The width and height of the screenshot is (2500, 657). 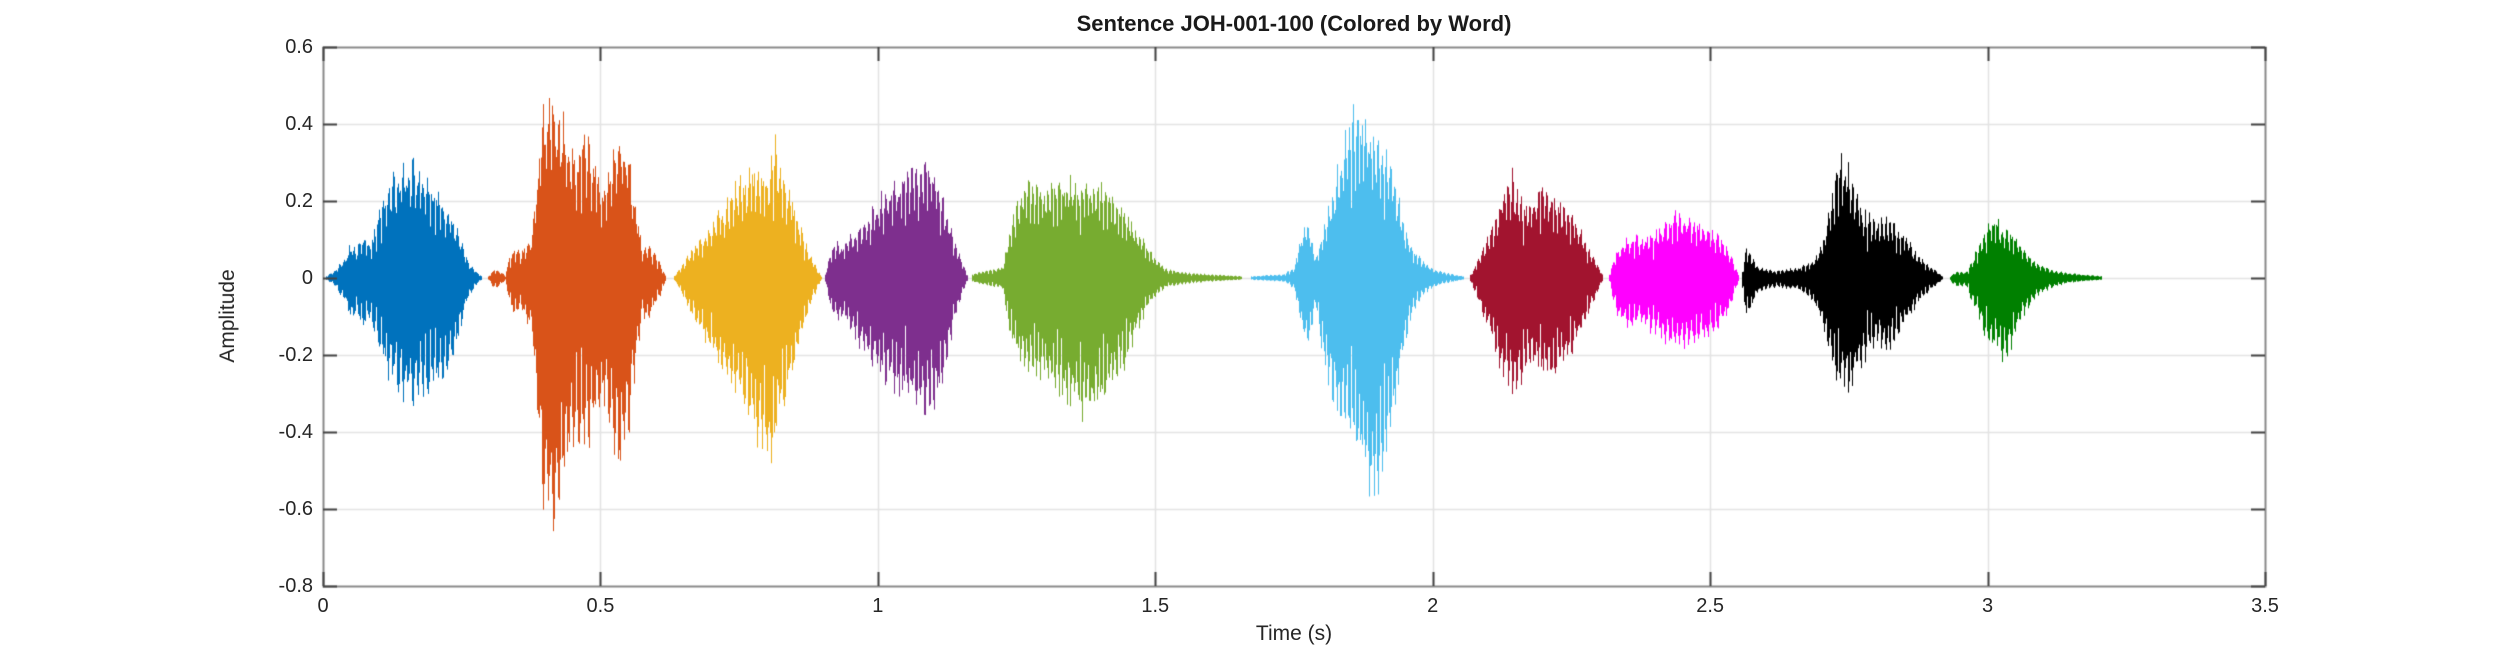 I want to click on y-tick-label: -0.8, so click(x=295, y=586).